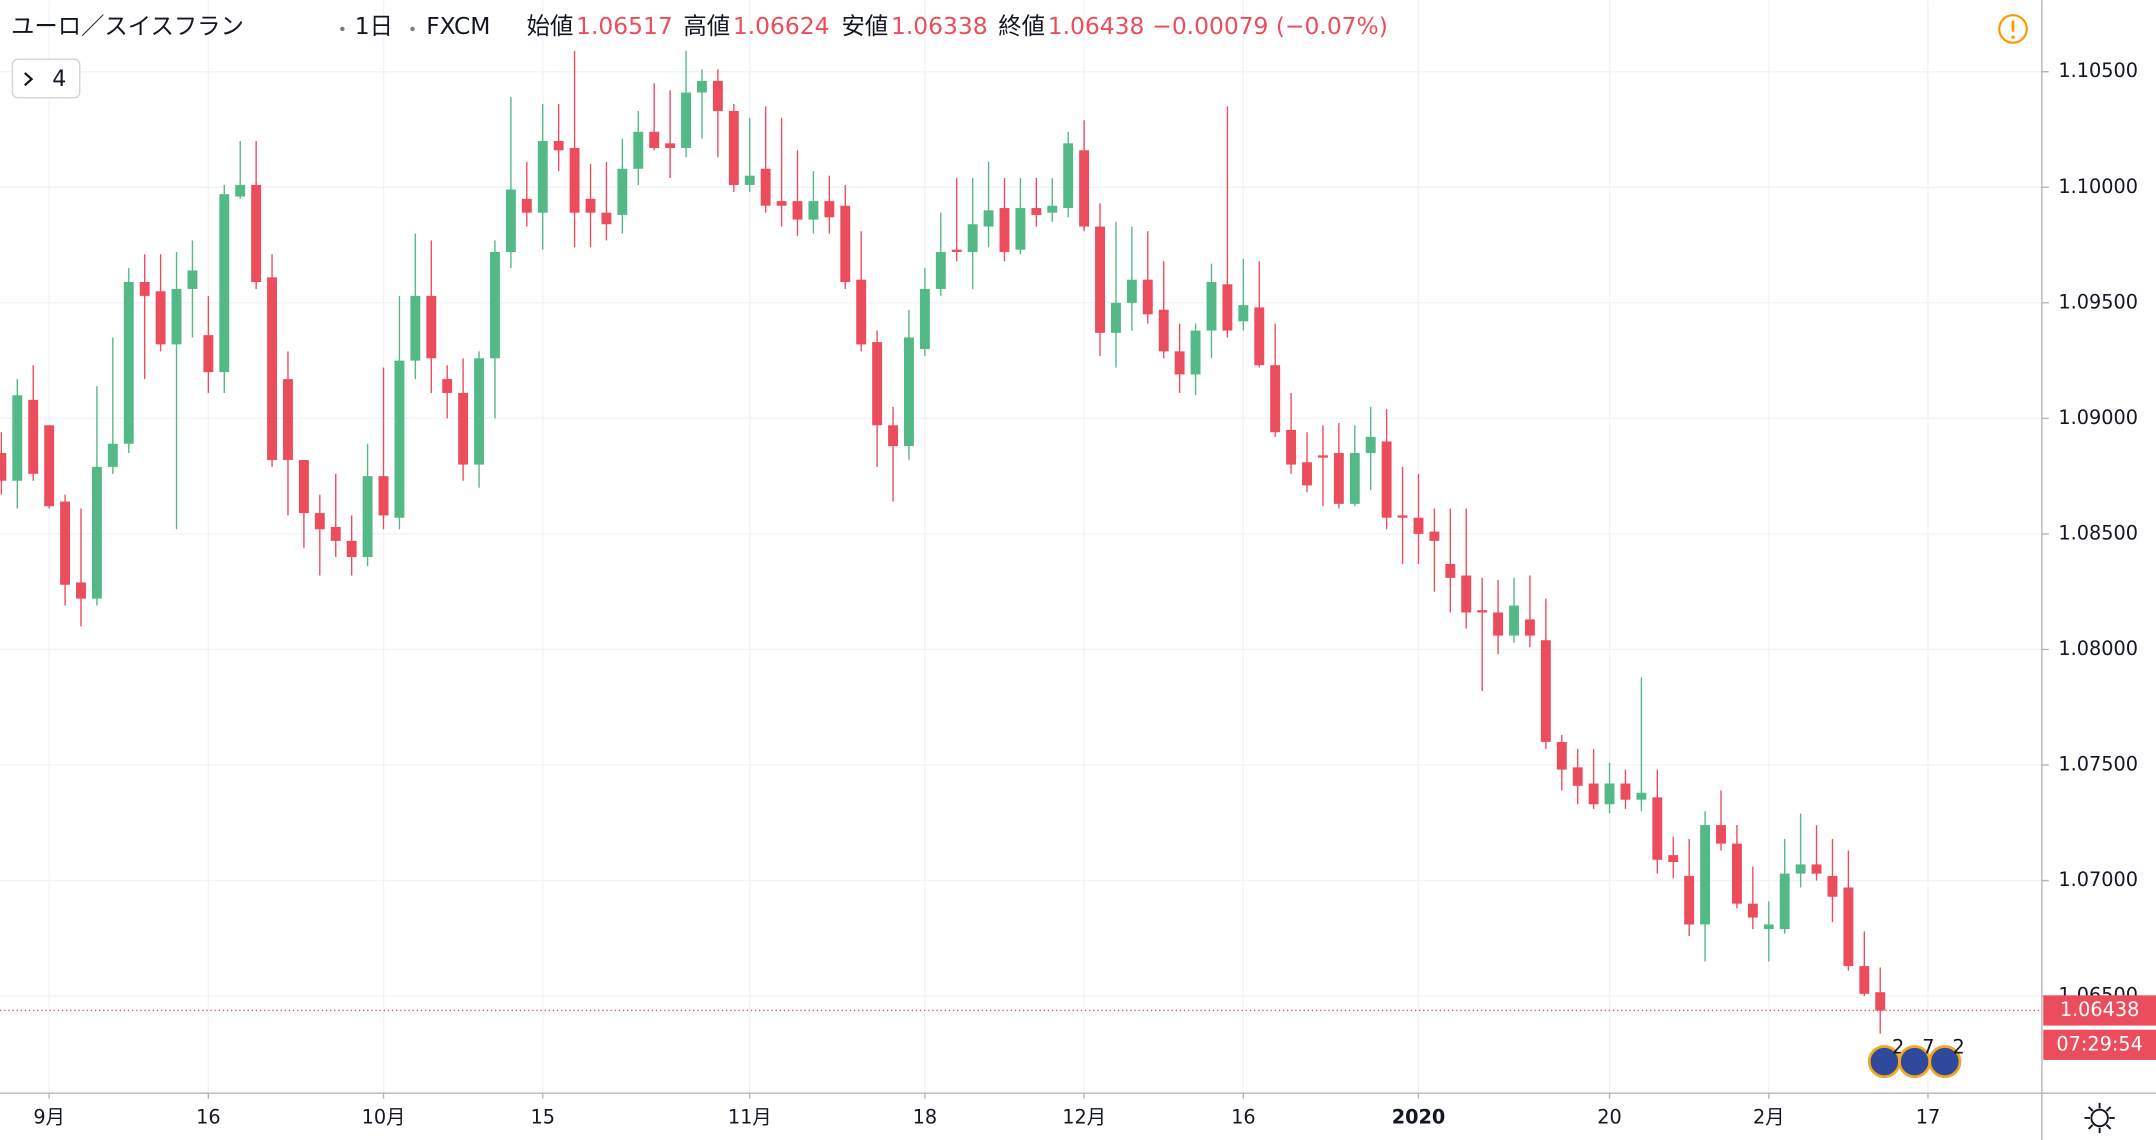 The height and width of the screenshot is (1140, 2156). Describe the element at coordinates (706, 26) in the screenshot. I see `high-label: 高値` at that location.